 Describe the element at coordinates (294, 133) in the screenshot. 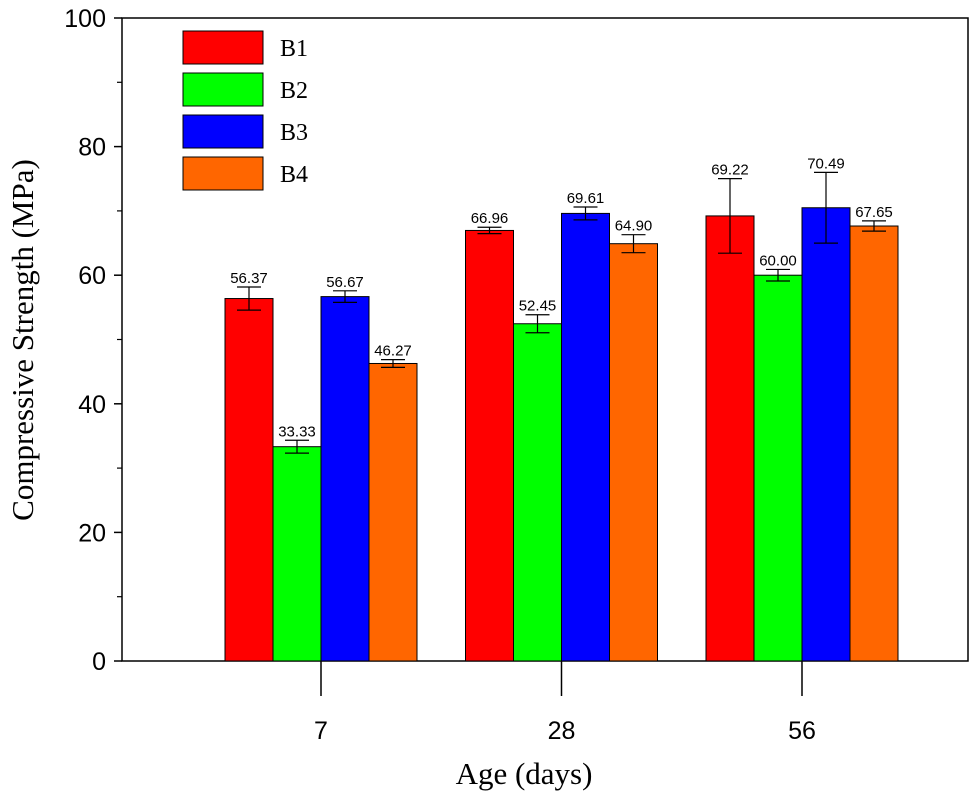

I see `legend-label-b3: B3` at that location.